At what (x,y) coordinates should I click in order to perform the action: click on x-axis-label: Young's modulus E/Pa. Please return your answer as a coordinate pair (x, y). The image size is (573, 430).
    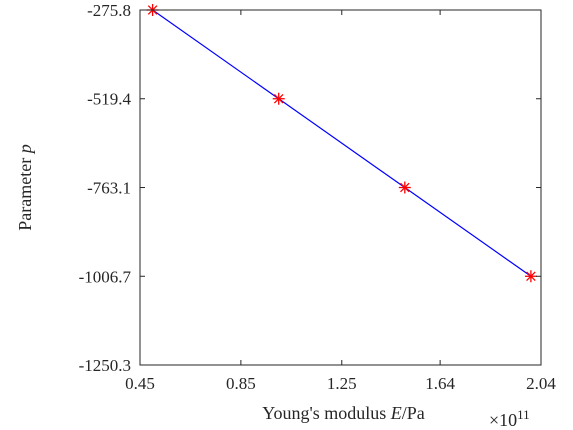
    Looking at the image, I should click on (343, 413).